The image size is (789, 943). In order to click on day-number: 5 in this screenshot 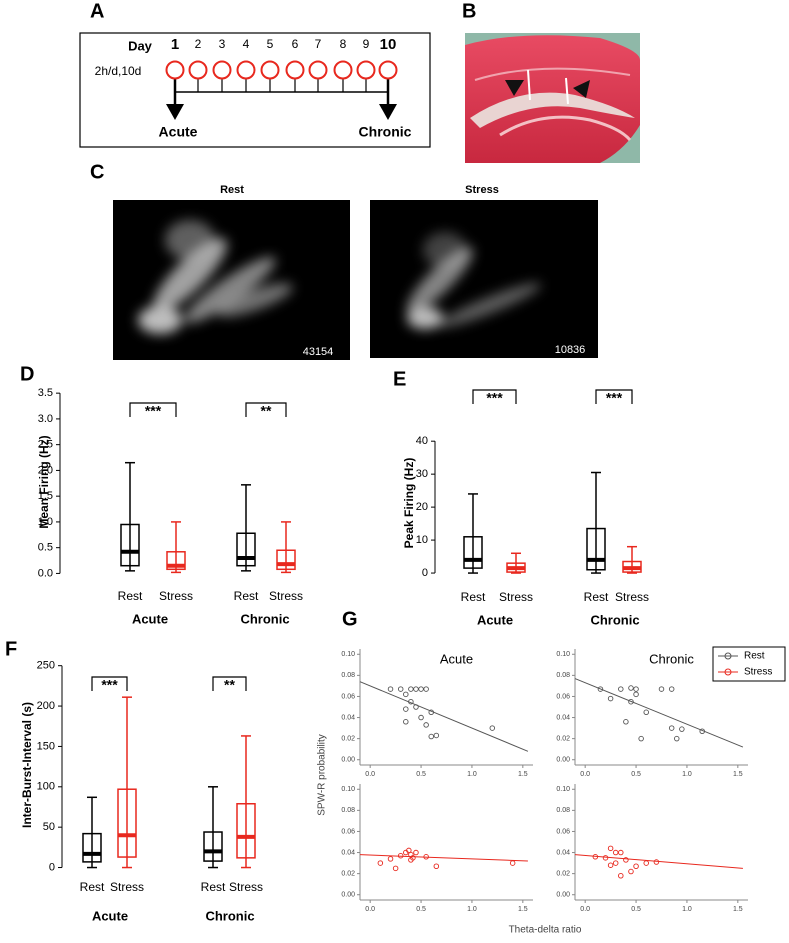, I will do `click(270, 44)`.